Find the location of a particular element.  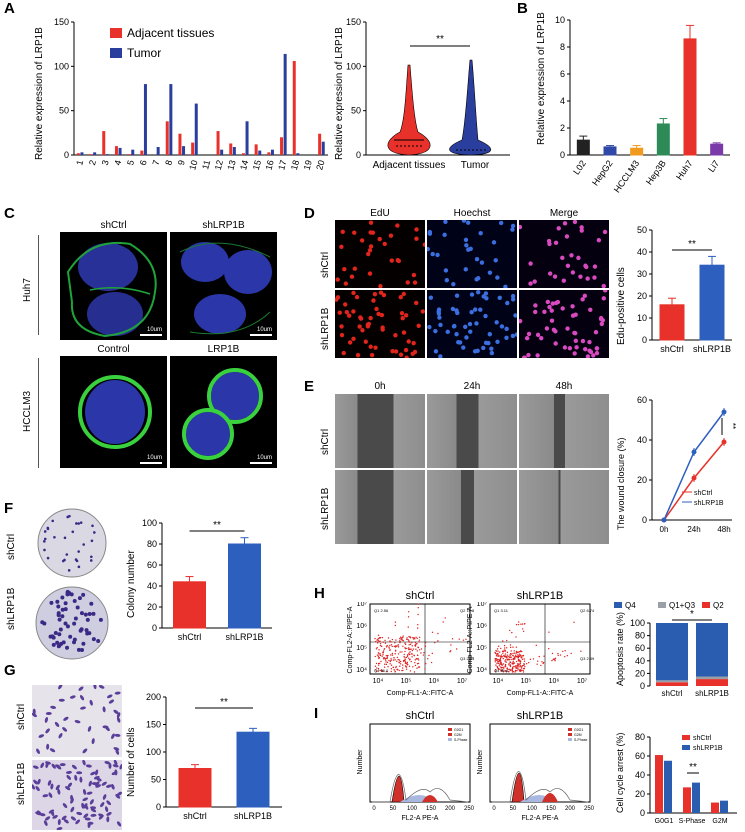

h-ytick-label-1: 20 is located at coordinates (640, 673).